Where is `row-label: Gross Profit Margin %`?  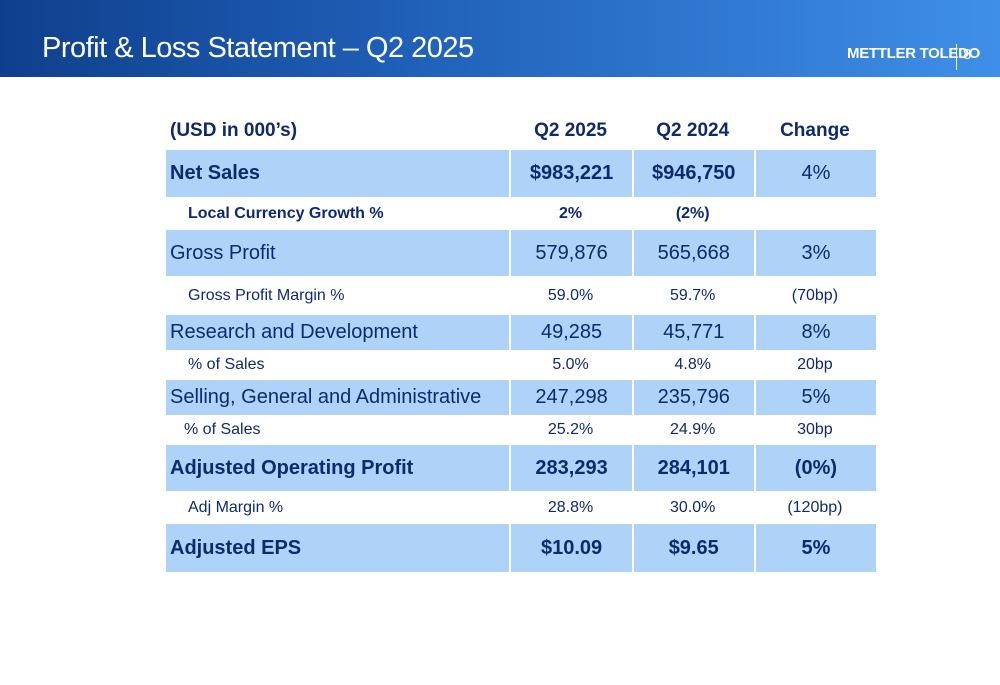 row-label: Gross Profit Margin % is located at coordinates (338, 295).